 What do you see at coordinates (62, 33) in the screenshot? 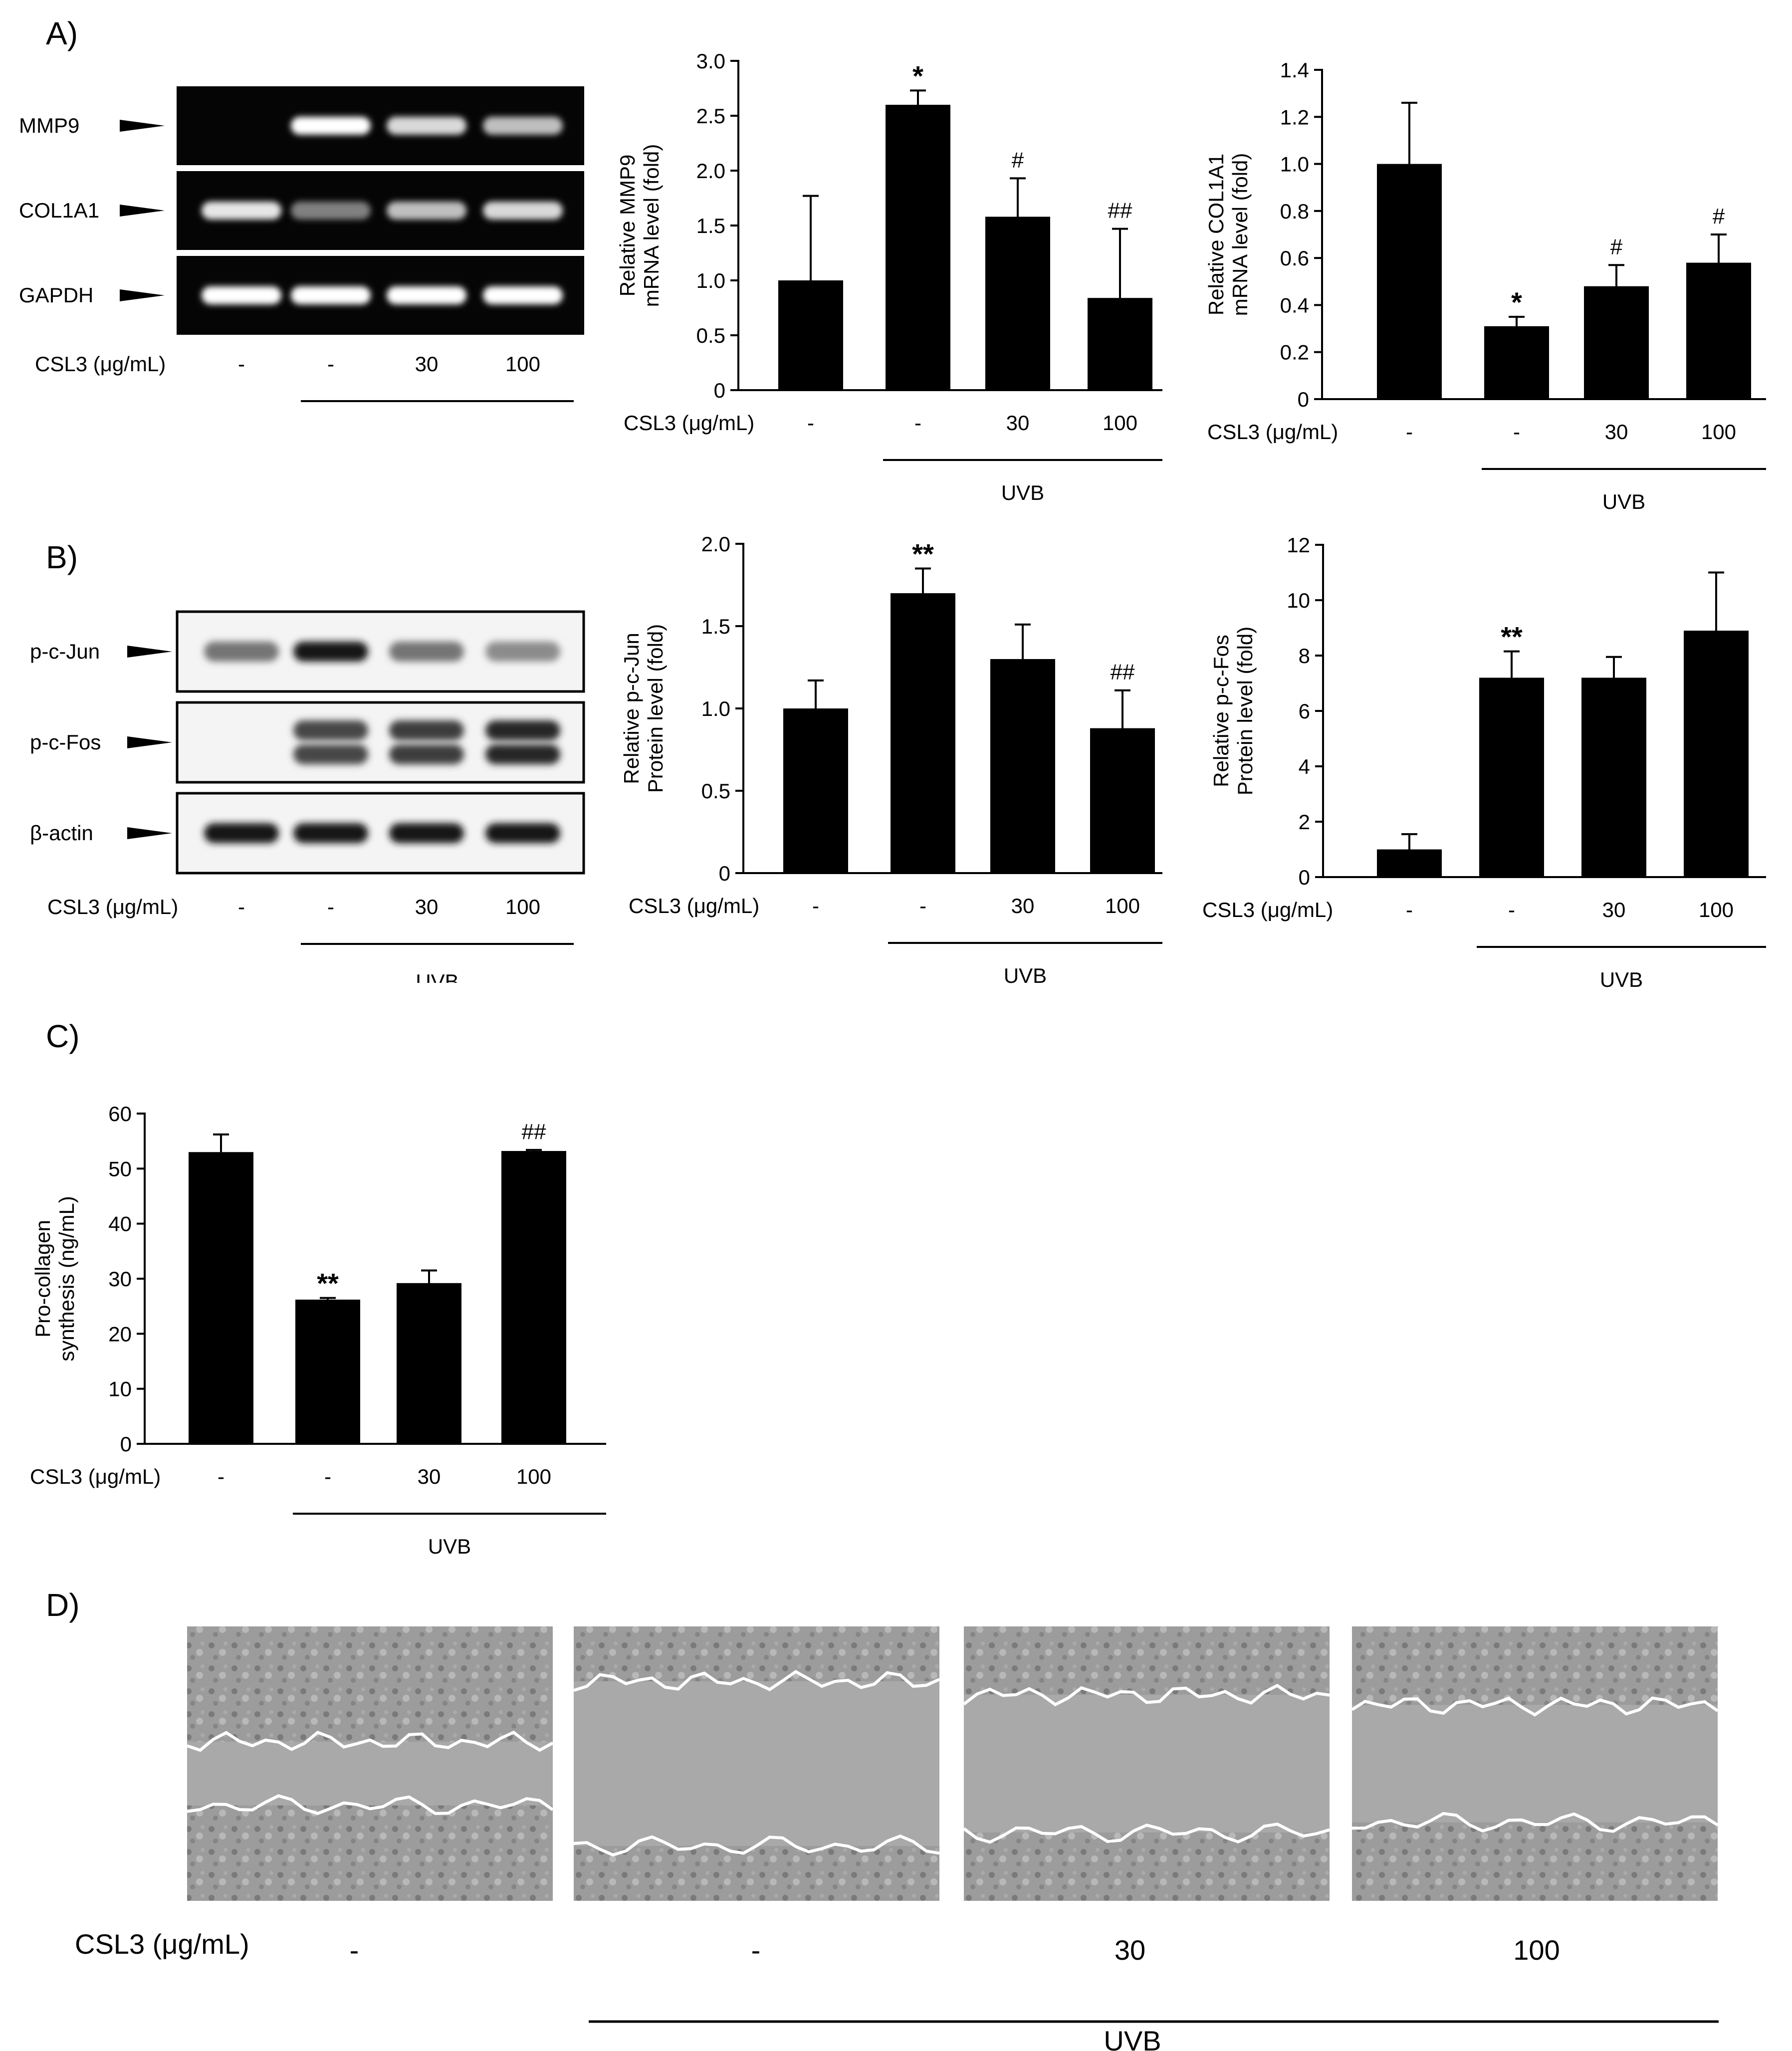
I see `panel-label-a: A)` at bounding box center [62, 33].